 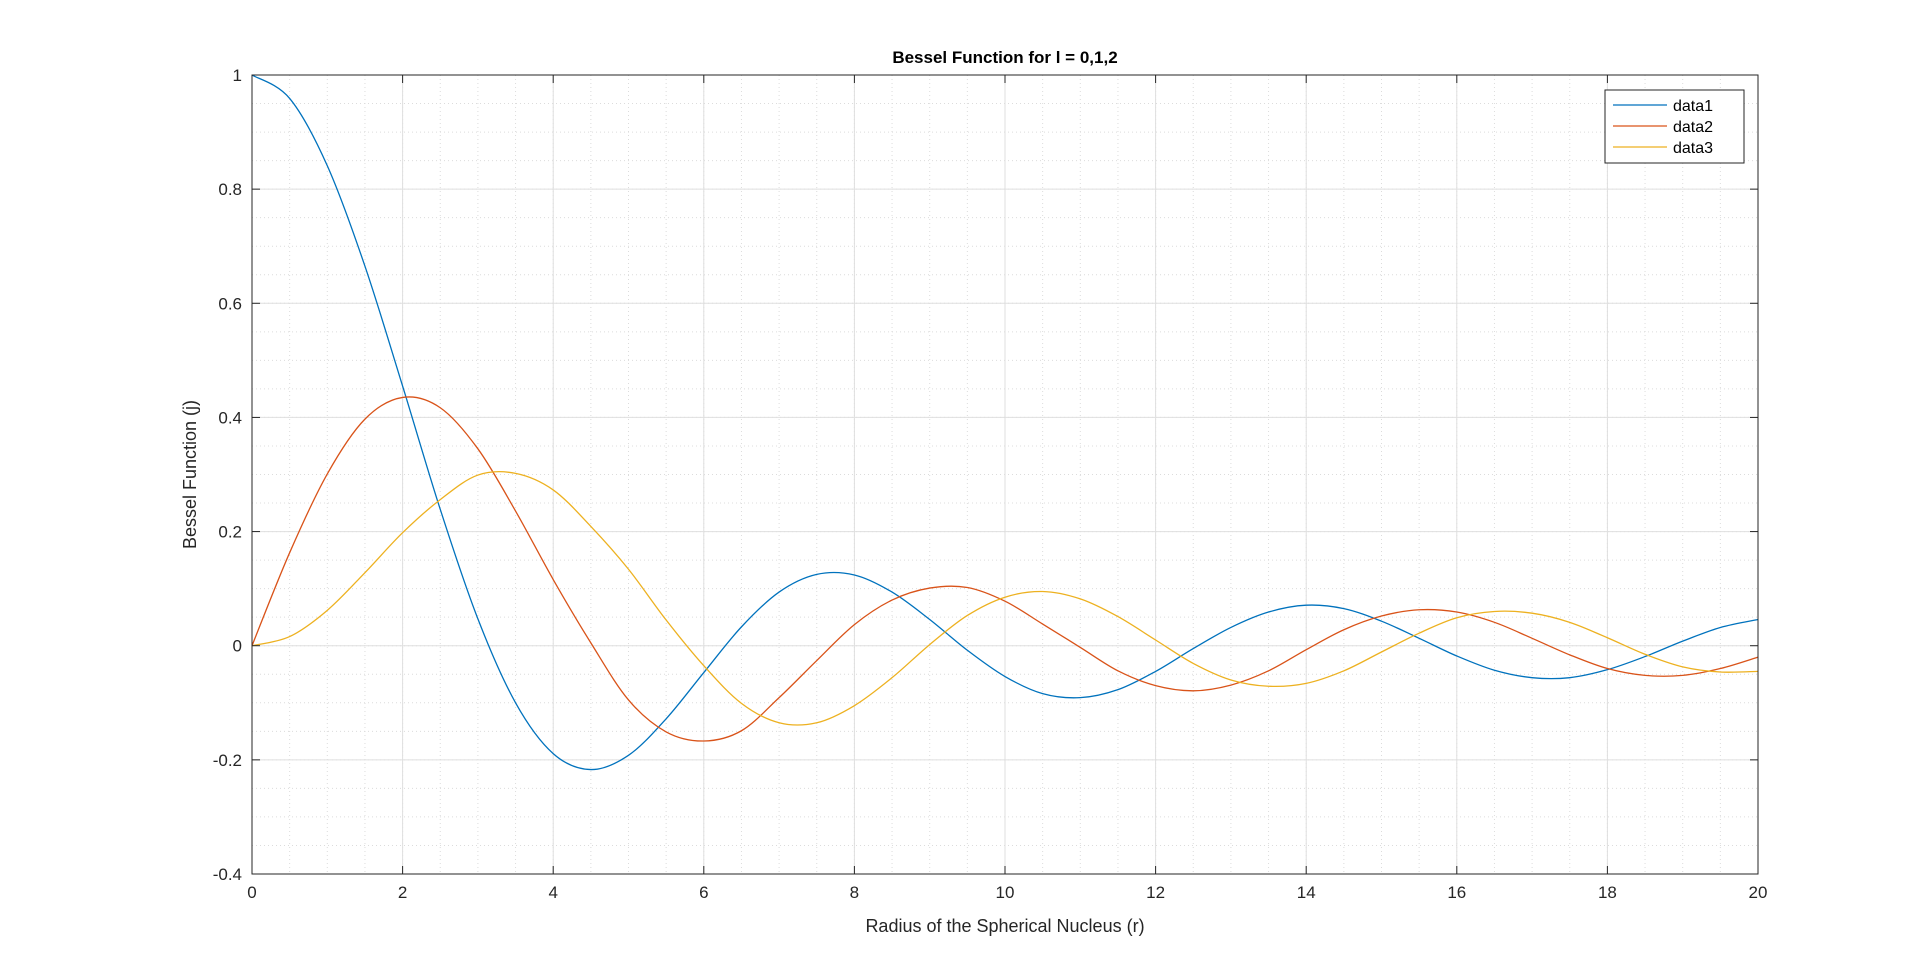 I want to click on x-tick-label: 12, so click(x=1155, y=892).